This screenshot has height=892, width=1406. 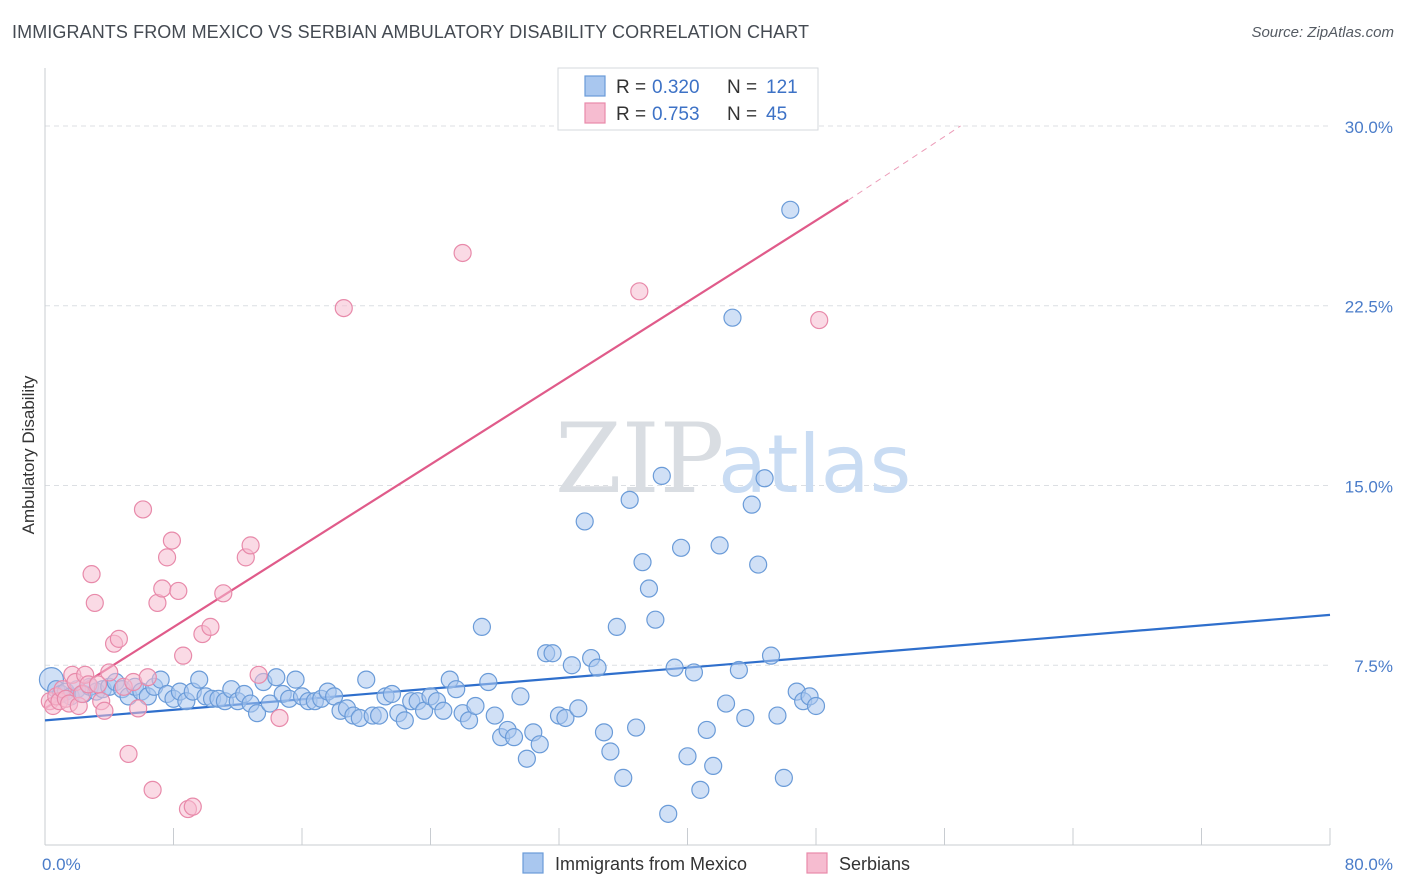 I want to click on serbian-trend-extension, so click(x=904, y=163).